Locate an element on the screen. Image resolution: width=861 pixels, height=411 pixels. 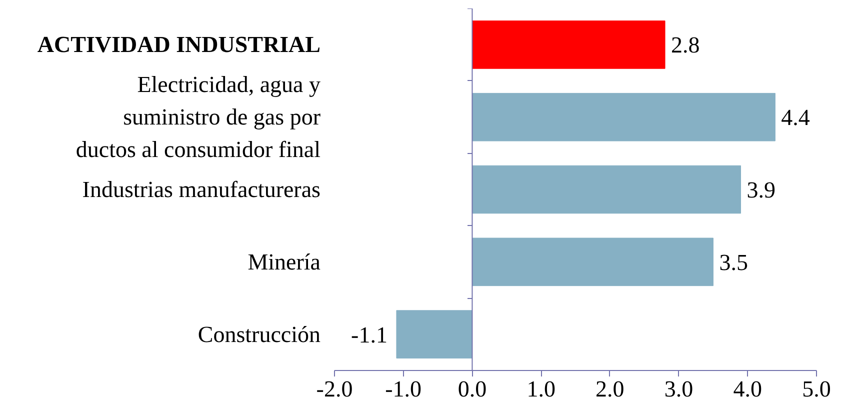
y-tick-label: Minería is located at coordinates (284, 261).